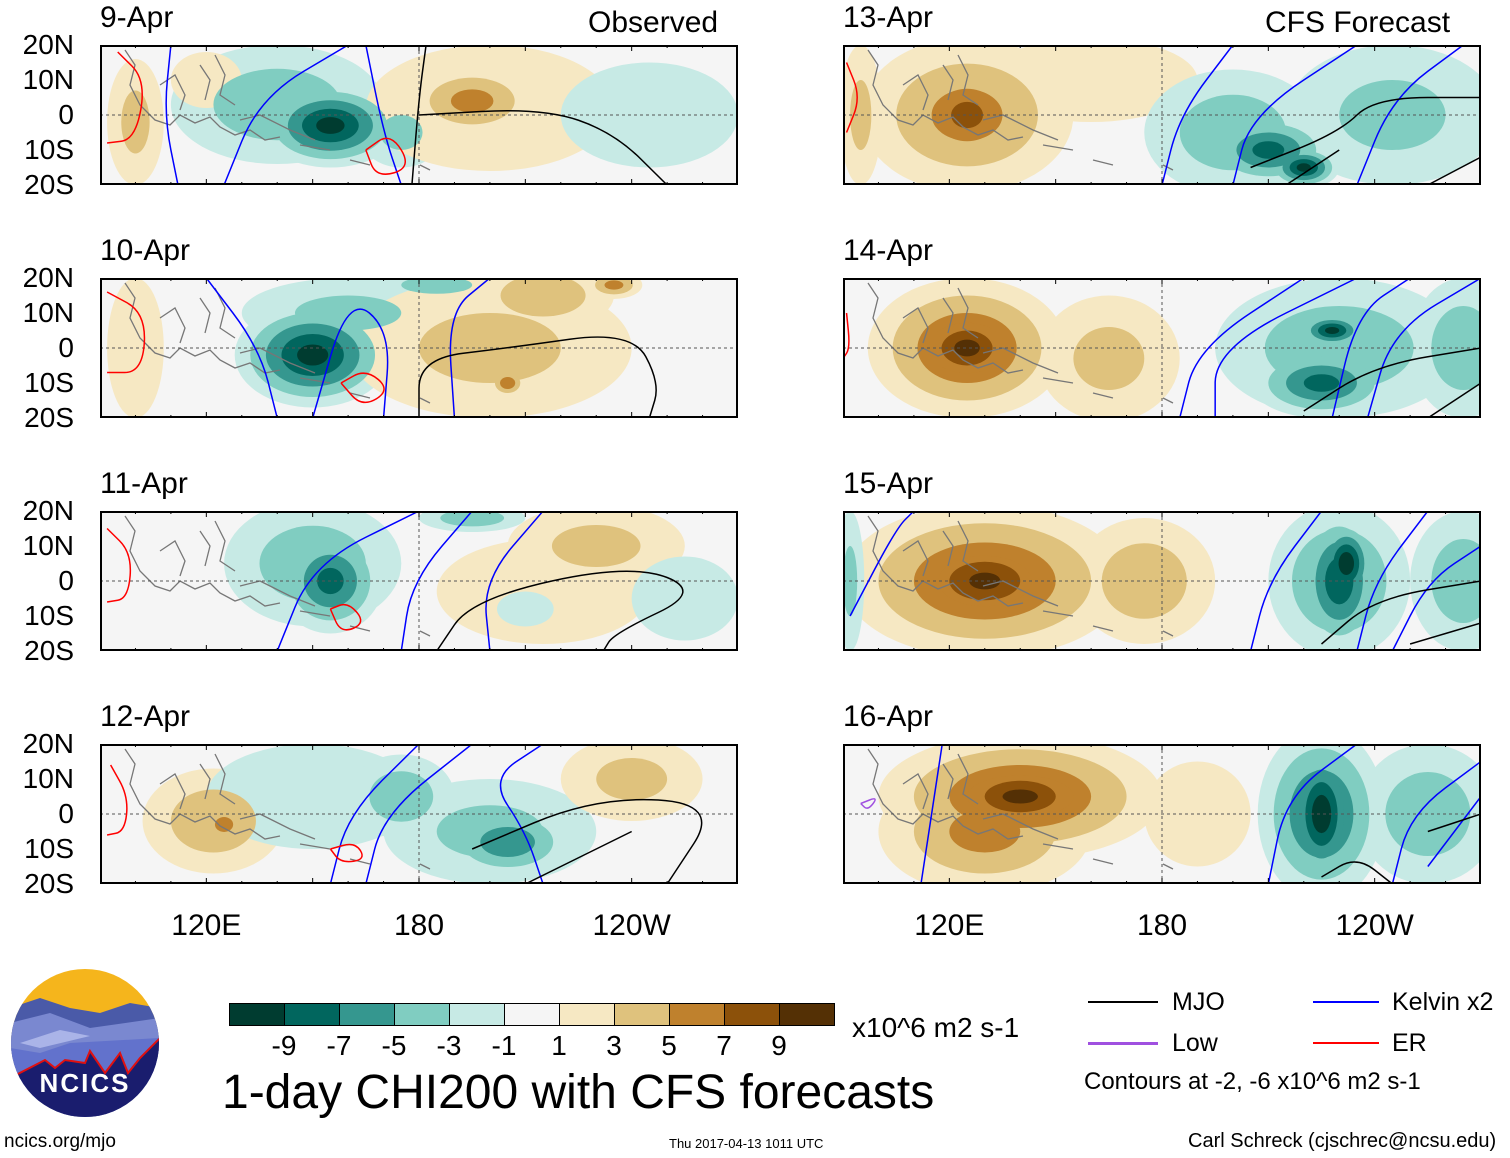  What do you see at coordinates (1252, 1081) in the screenshot?
I see `contours-note: Contours at -2, -6 x10^6 m2 s-1` at bounding box center [1252, 1081].